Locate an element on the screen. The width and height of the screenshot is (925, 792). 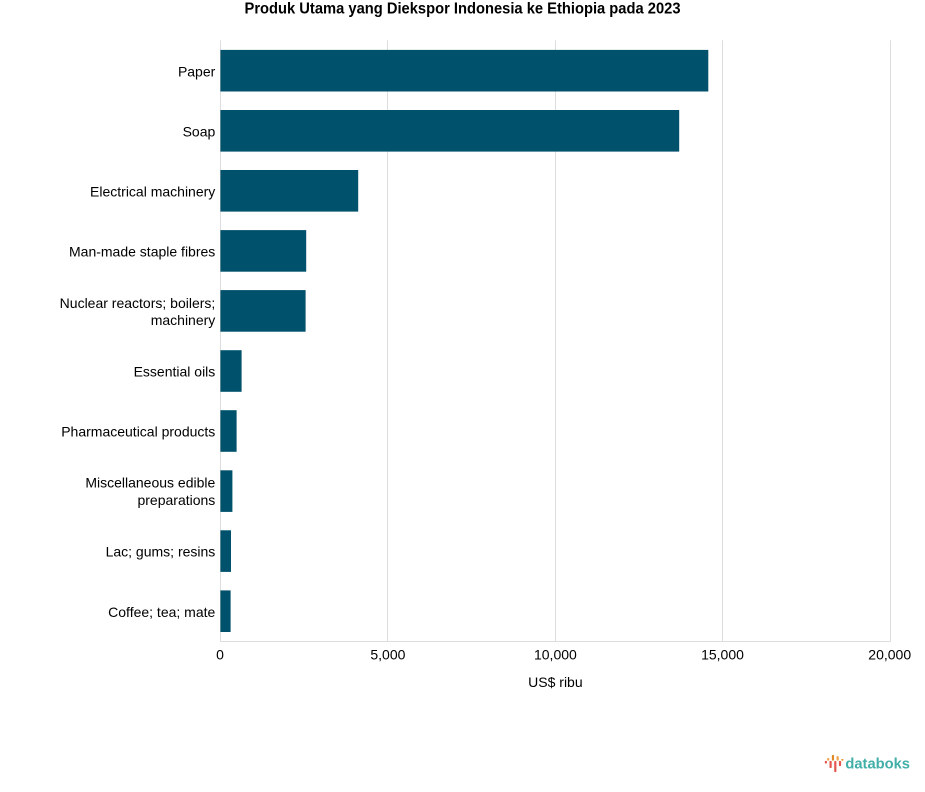
svg-text: Electrical machinery is located at coordinates (152, 191).